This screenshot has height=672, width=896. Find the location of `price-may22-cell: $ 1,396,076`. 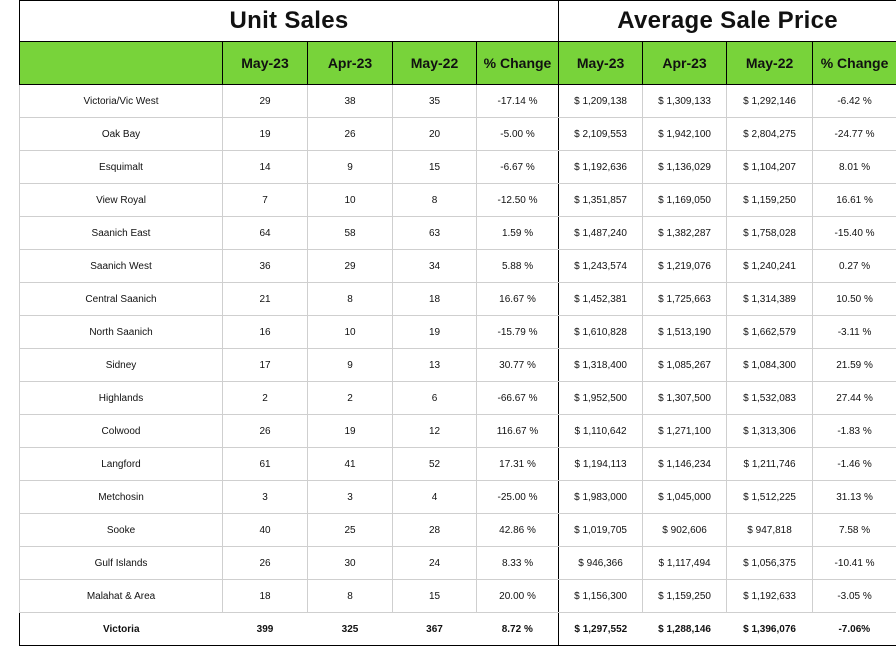

price-may22-cell: $ 1,396,076 is located at coordinates (769, 629).